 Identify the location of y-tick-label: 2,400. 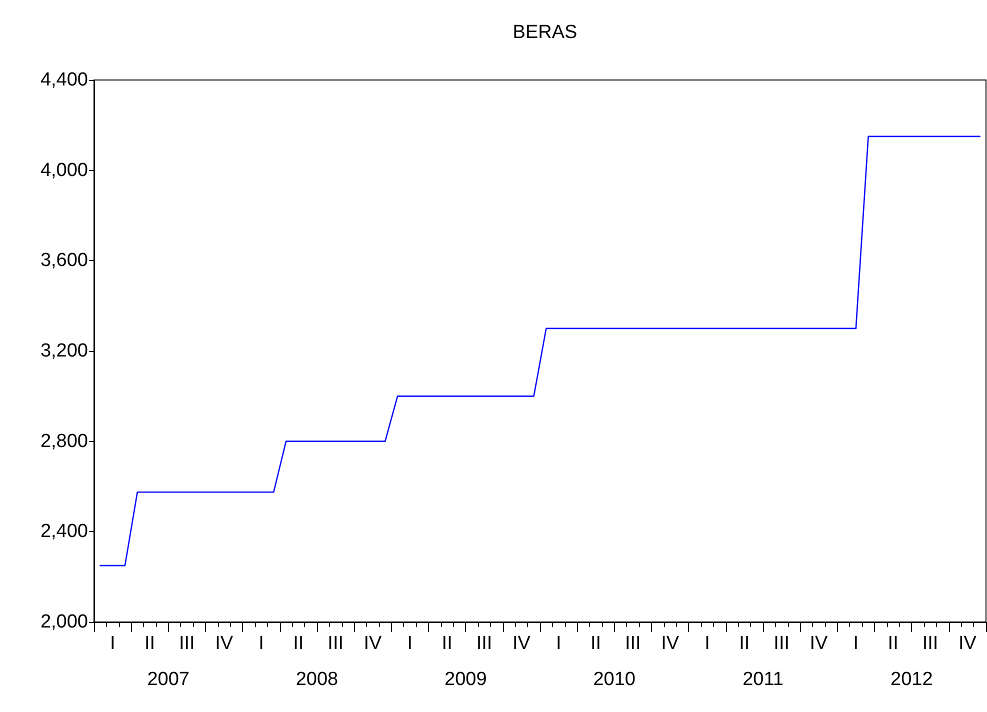
(64, 531).